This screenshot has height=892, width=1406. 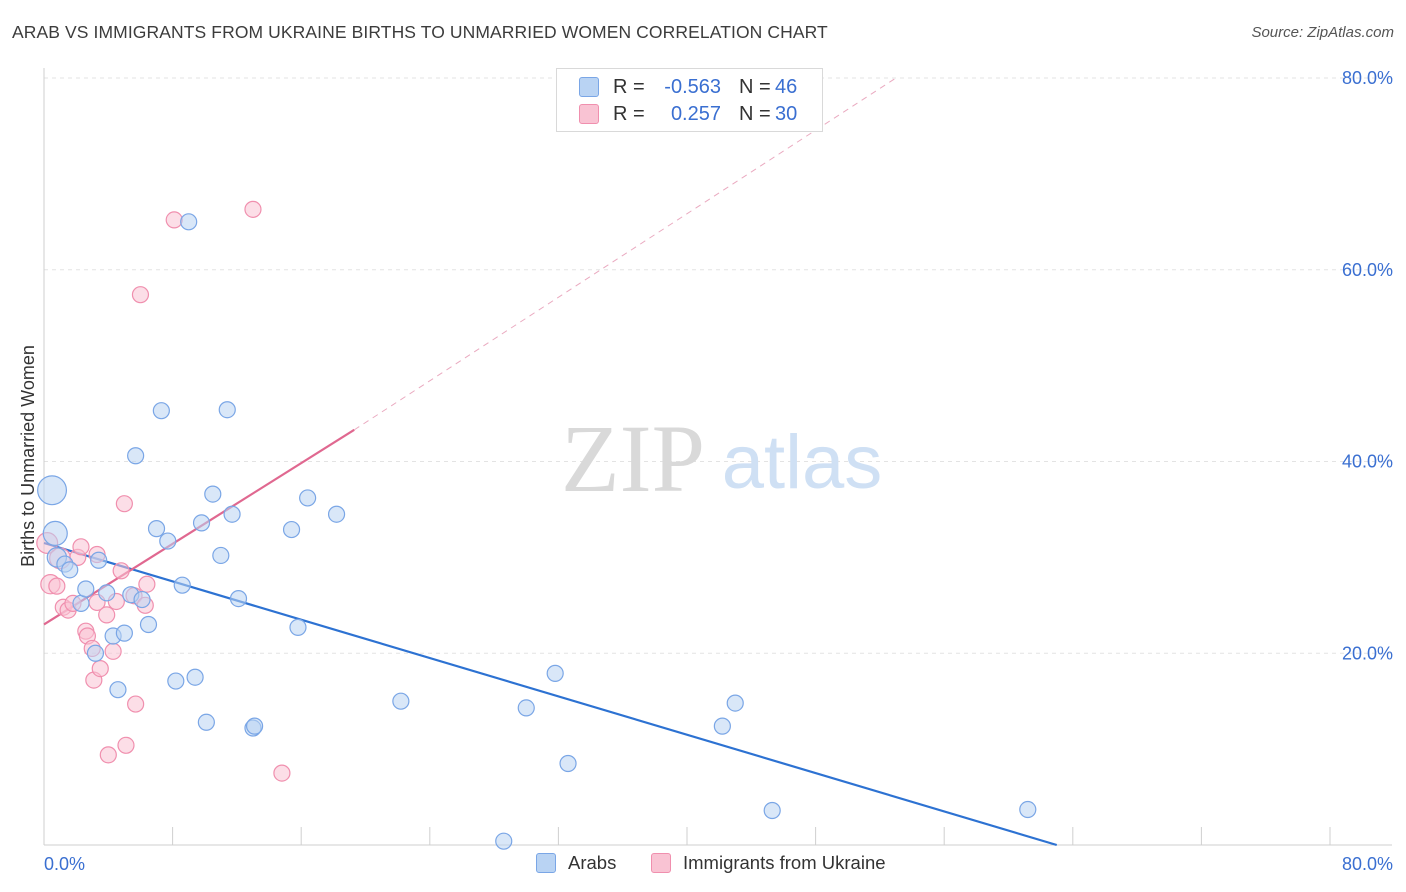 What do you see at coordinates (784, 862) in the screenshot?
I see `legend-label-ukraine: Immigrants from Ukraine` at bounding box center [784, 862].